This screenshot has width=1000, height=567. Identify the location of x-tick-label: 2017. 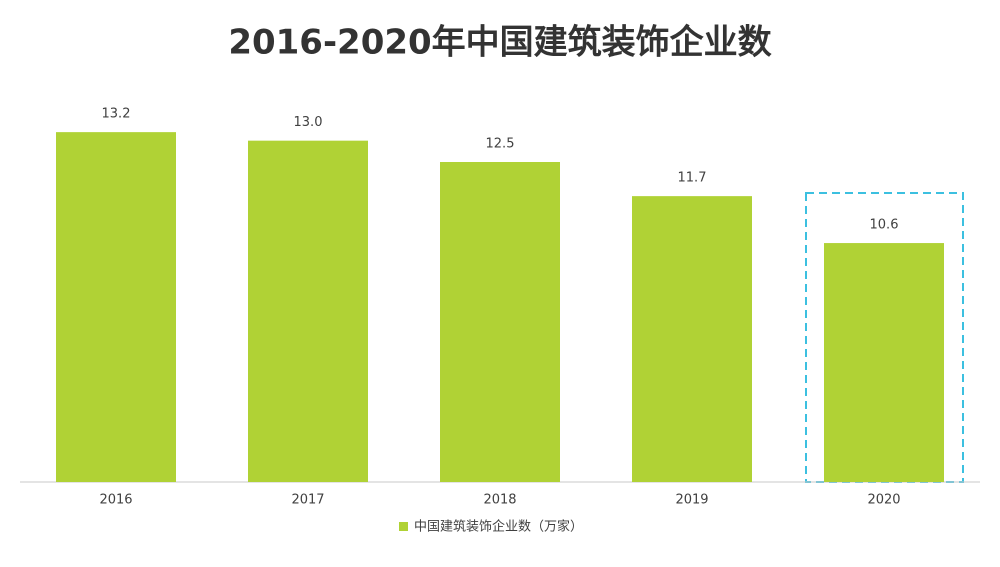
(307, 500).